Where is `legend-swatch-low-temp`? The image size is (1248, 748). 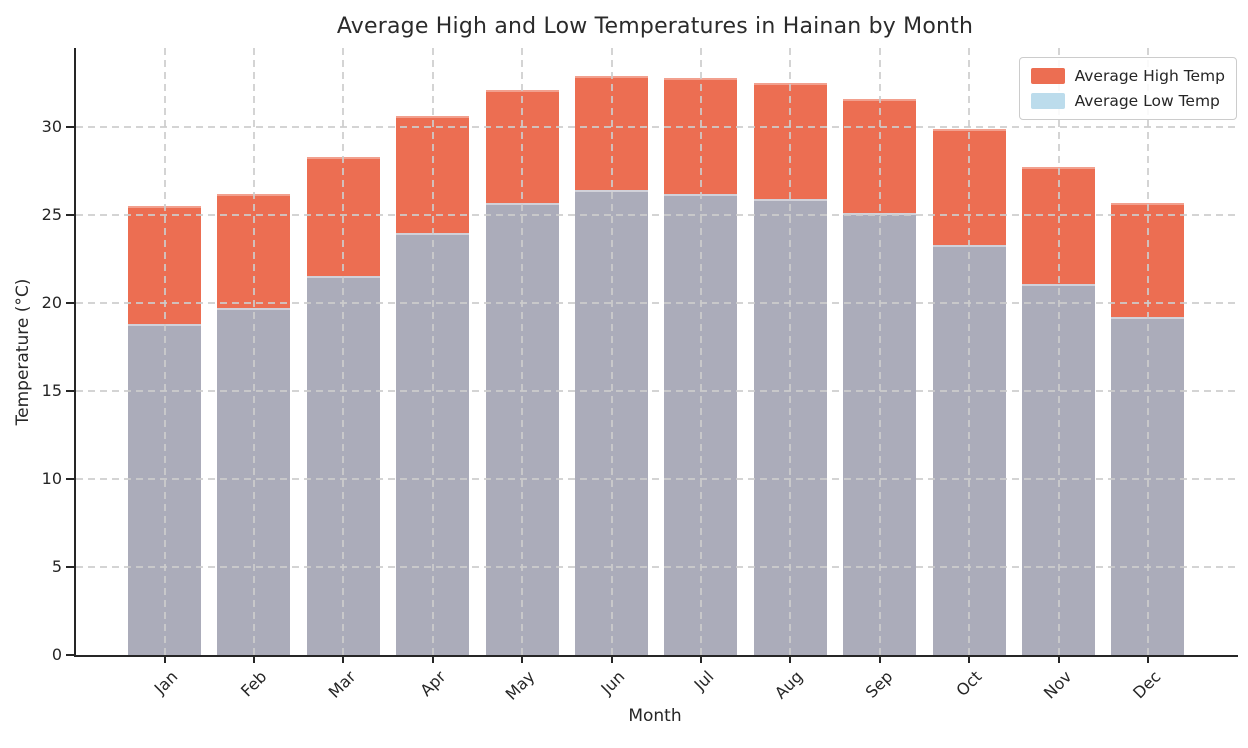
legend-swatch-low-temp is located at coordinates (1047, 101).